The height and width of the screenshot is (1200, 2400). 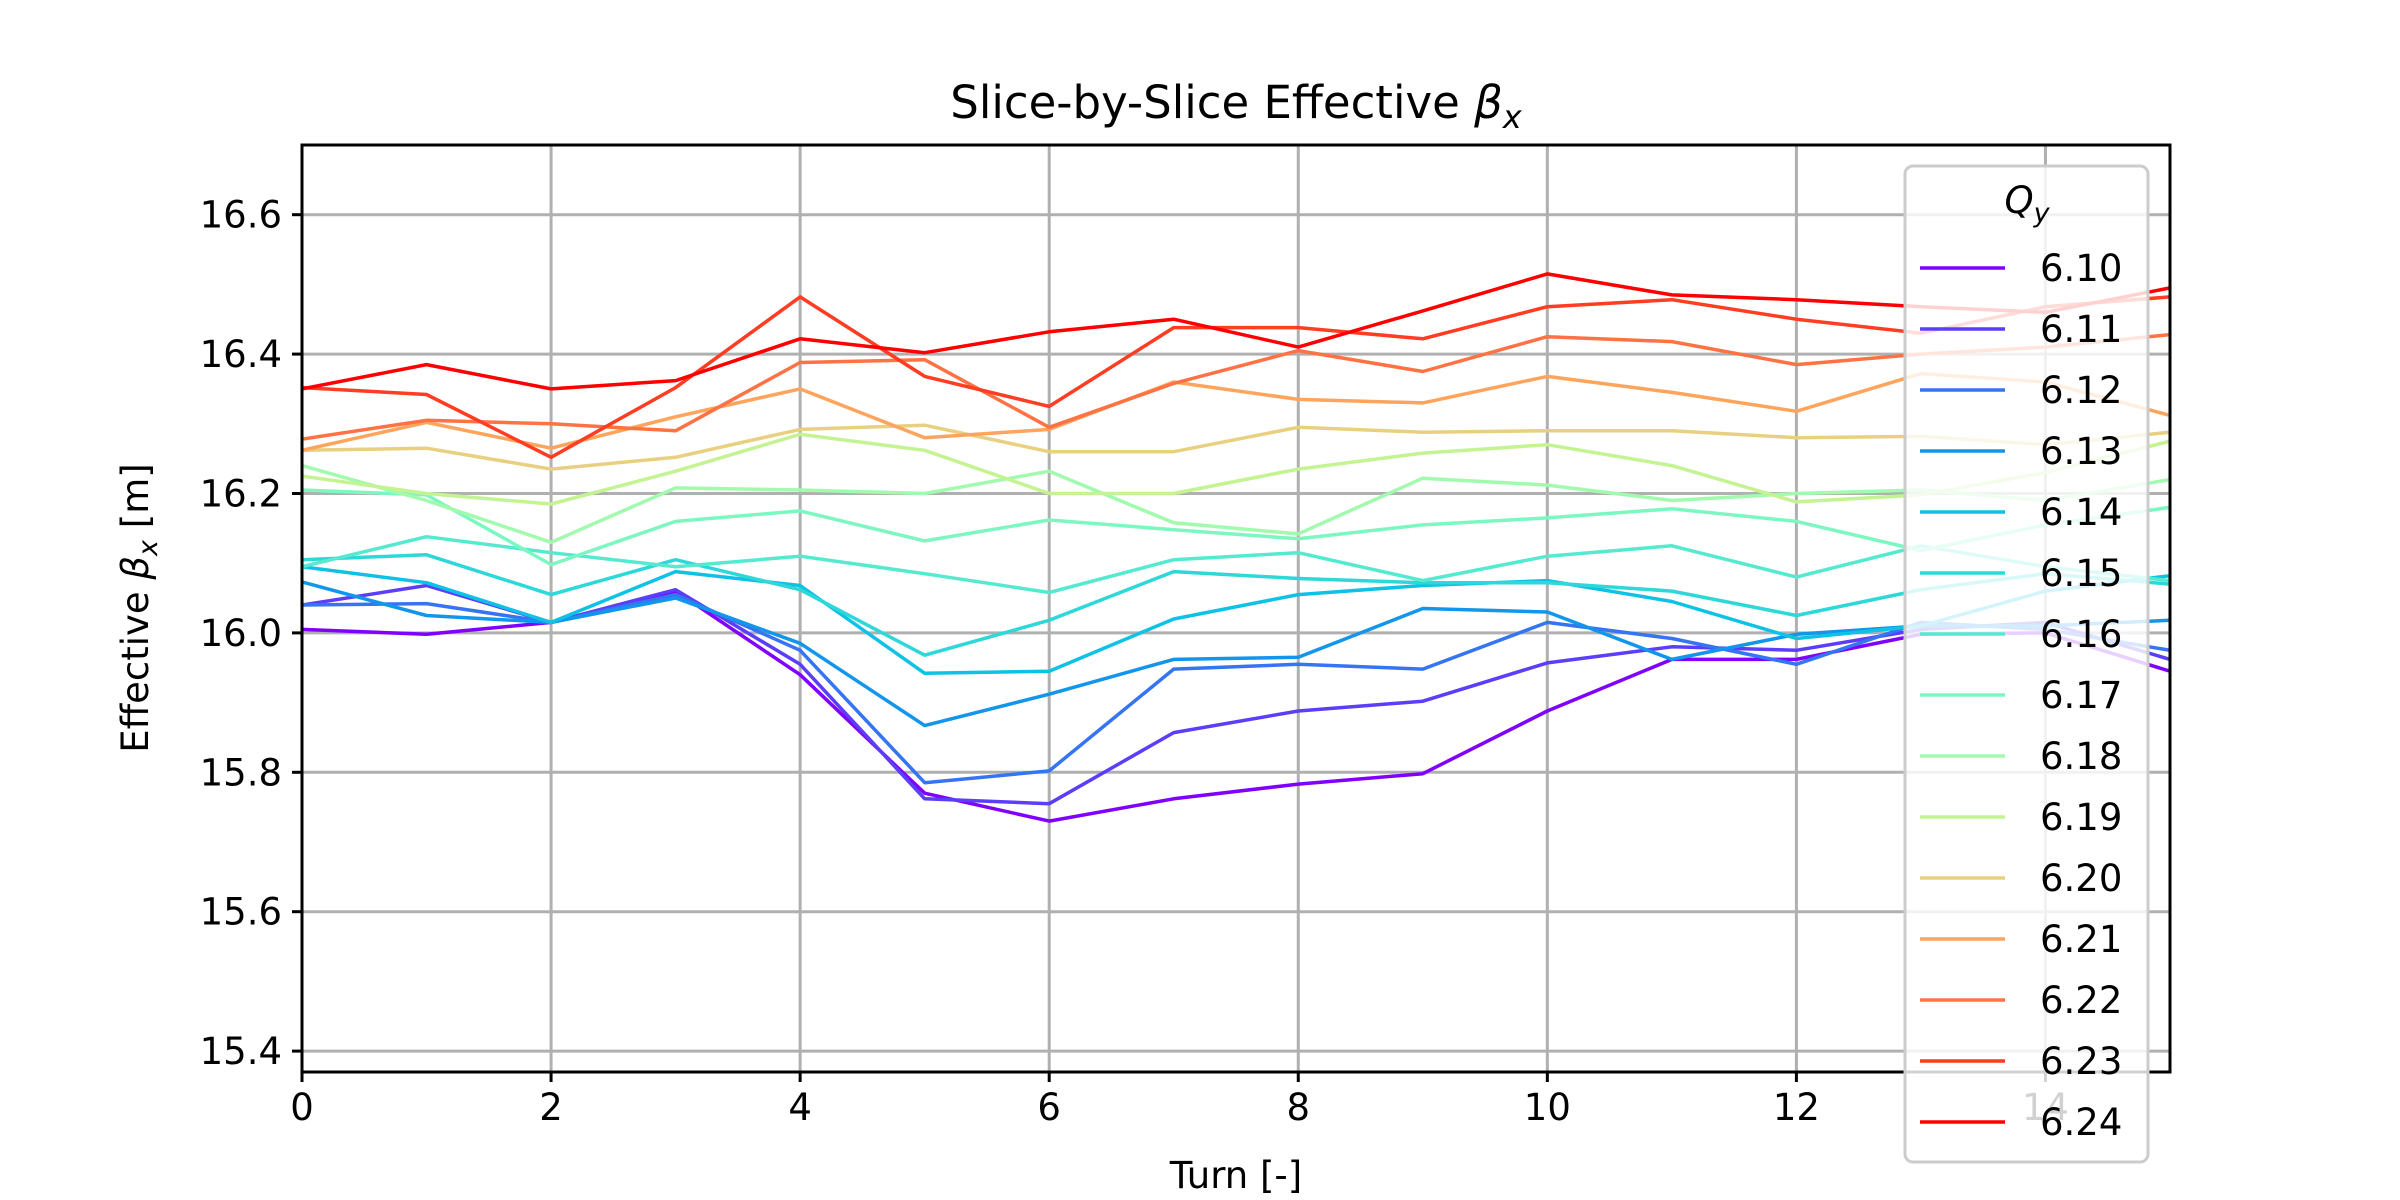 I want to click on series-line-6.24, so click(x=1236, y=331).